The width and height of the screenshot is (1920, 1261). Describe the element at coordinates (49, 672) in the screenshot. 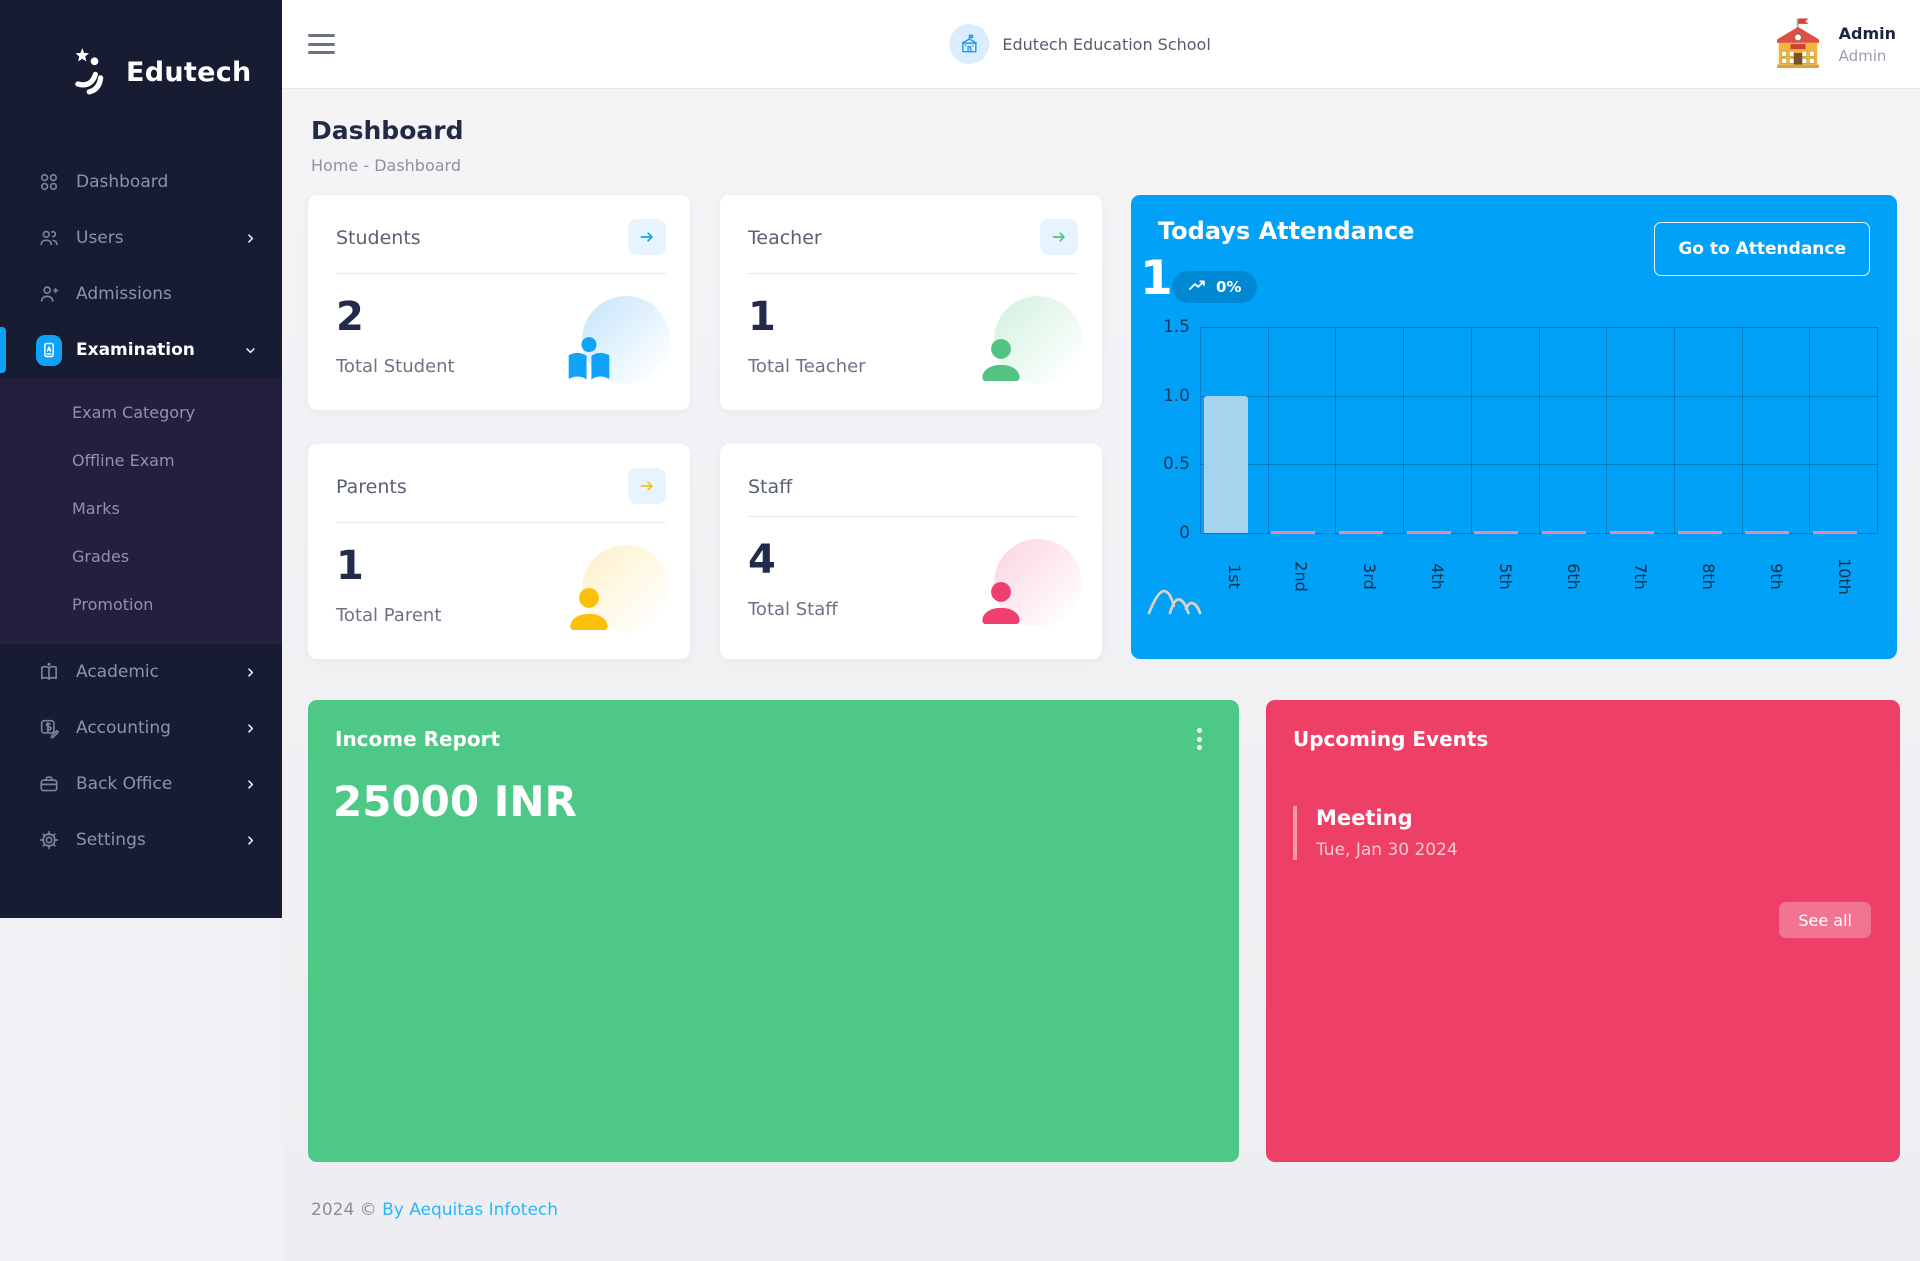

I see `academic-icon` at that location.